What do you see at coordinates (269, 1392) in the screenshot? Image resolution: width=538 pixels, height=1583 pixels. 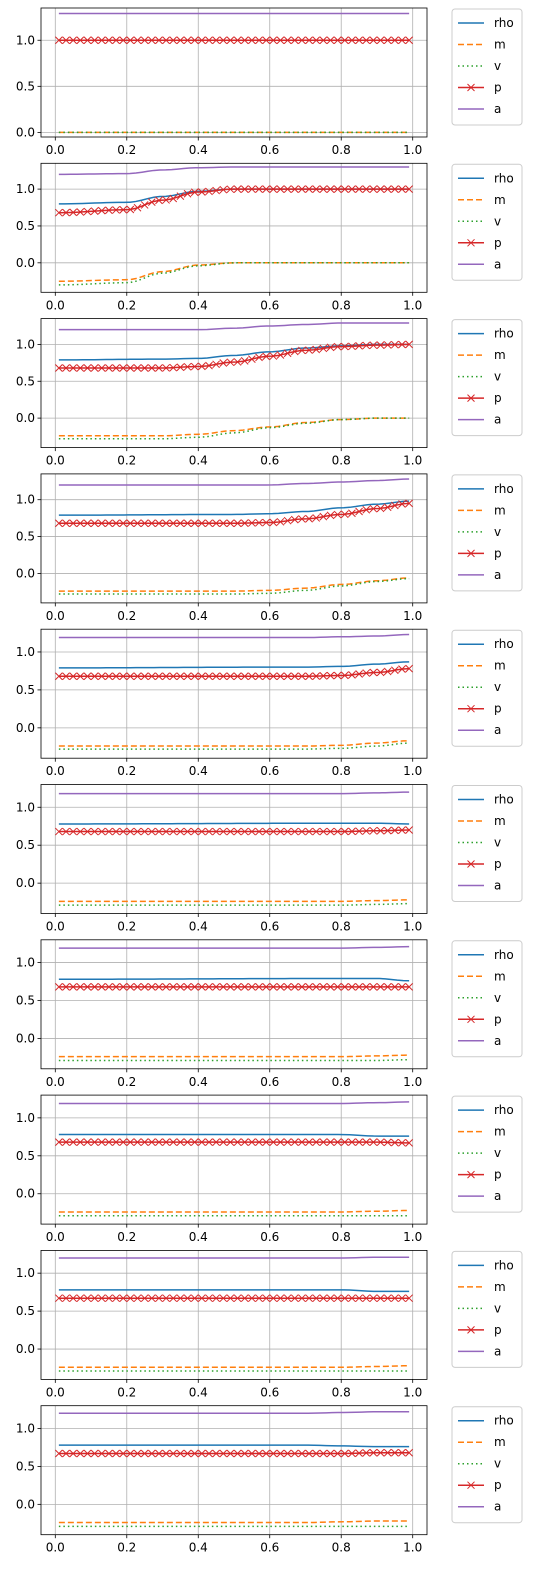 I see `x-tick-label: 0.6` at bounding box center [269, 1392].